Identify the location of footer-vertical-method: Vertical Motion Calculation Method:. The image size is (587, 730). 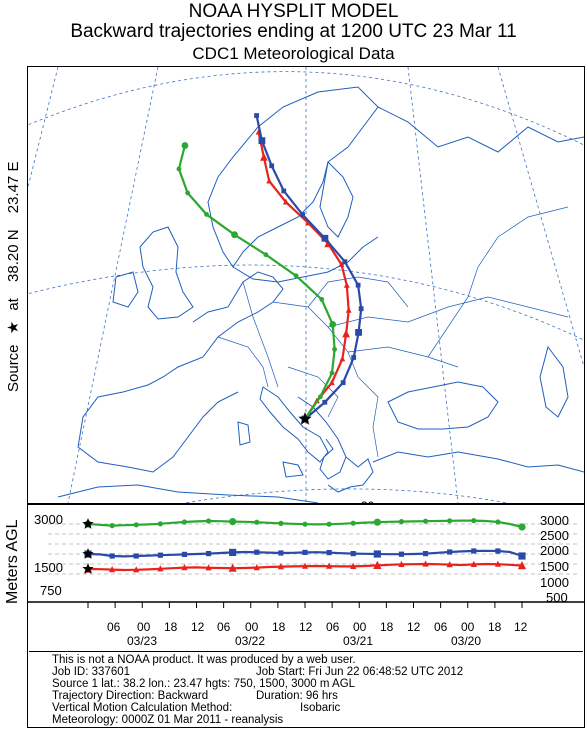
(142, 708).